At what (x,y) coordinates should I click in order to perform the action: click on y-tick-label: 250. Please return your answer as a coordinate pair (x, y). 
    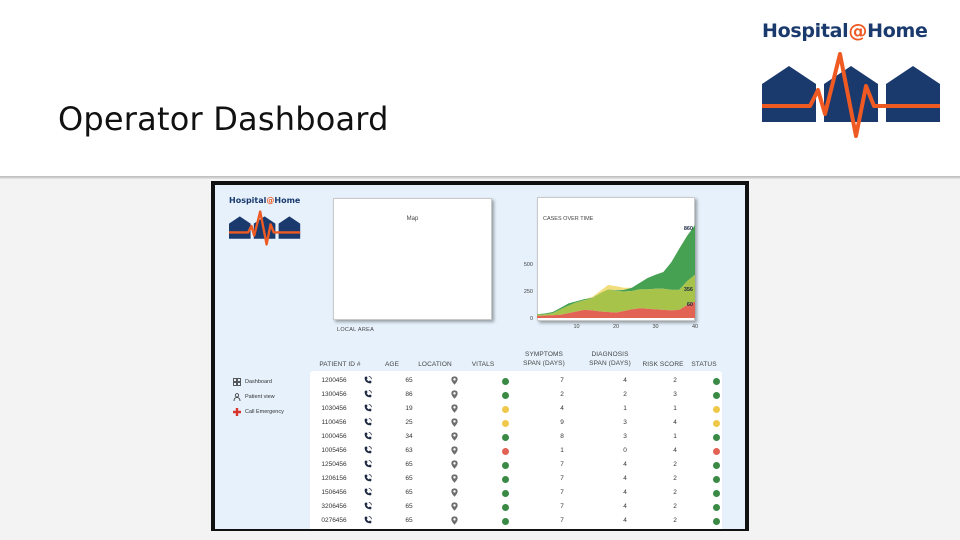
    Looking at the image, I should click on (528, 292).